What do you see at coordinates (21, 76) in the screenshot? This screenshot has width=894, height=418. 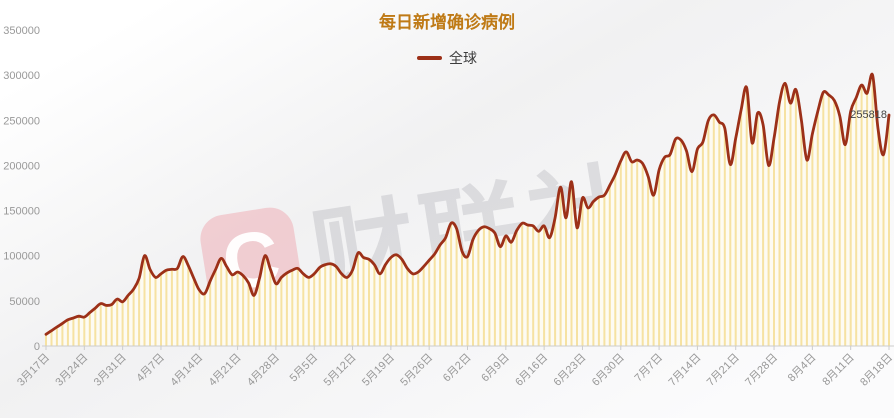 I see `y-axis-label: 300000` at bounding box center [21, 76].